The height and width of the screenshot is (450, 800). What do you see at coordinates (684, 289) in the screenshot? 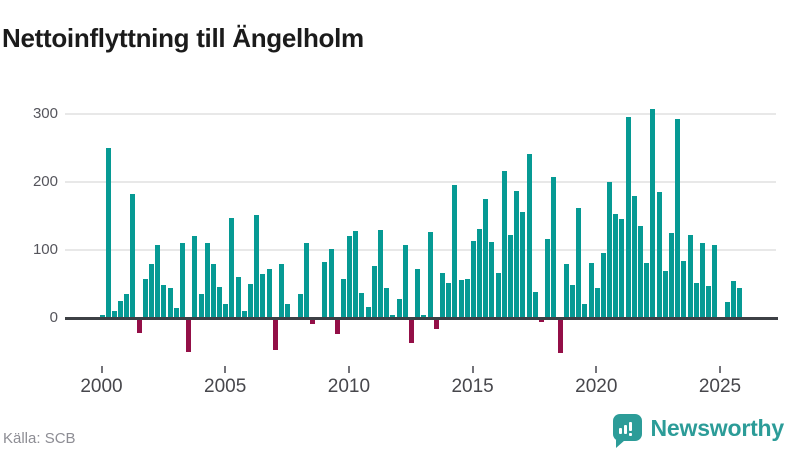
I see `bar-2023-Q3` at bounding box center [684, 289].